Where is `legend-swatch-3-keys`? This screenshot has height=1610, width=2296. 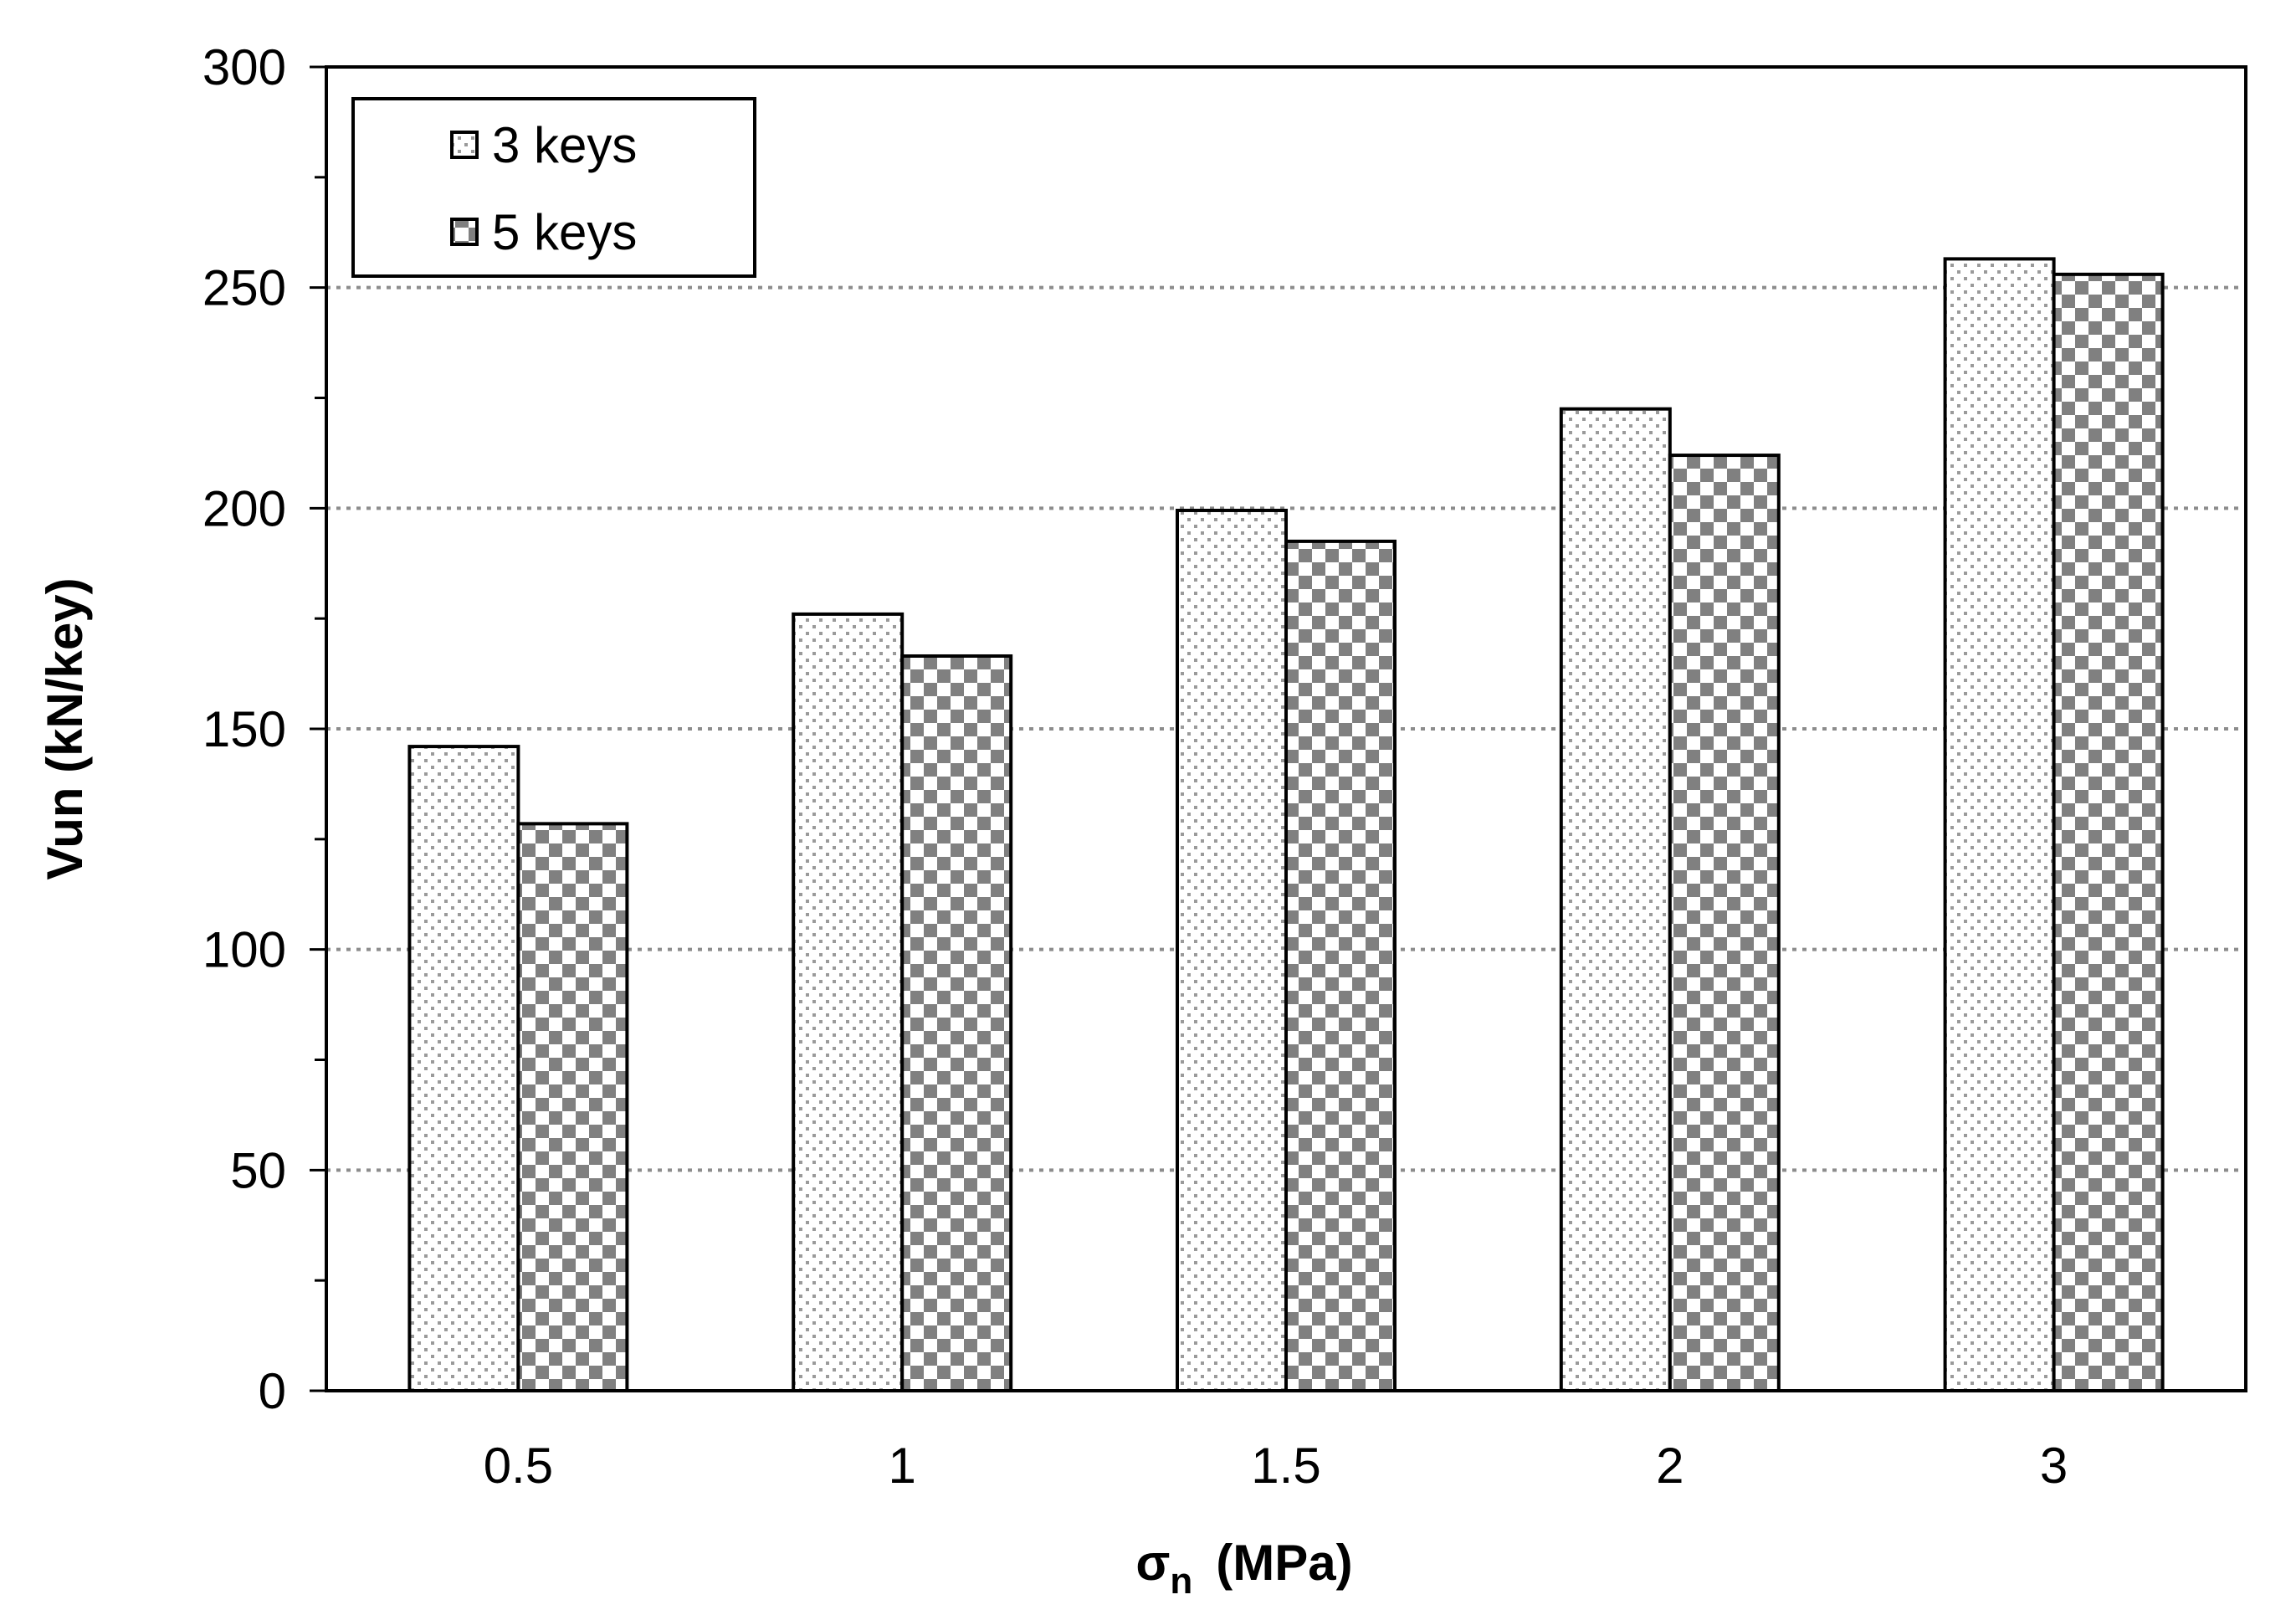
legend-swatch-3-keys is located at coordinates (464, 145).